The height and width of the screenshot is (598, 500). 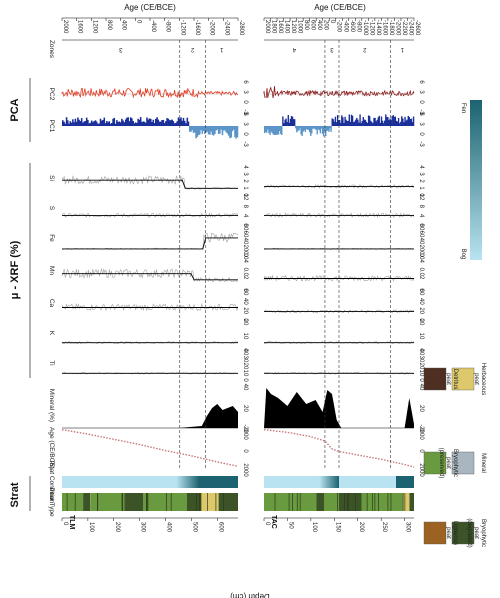 I want to click on age-tick-label: -1800, so click(x=391, y=28).